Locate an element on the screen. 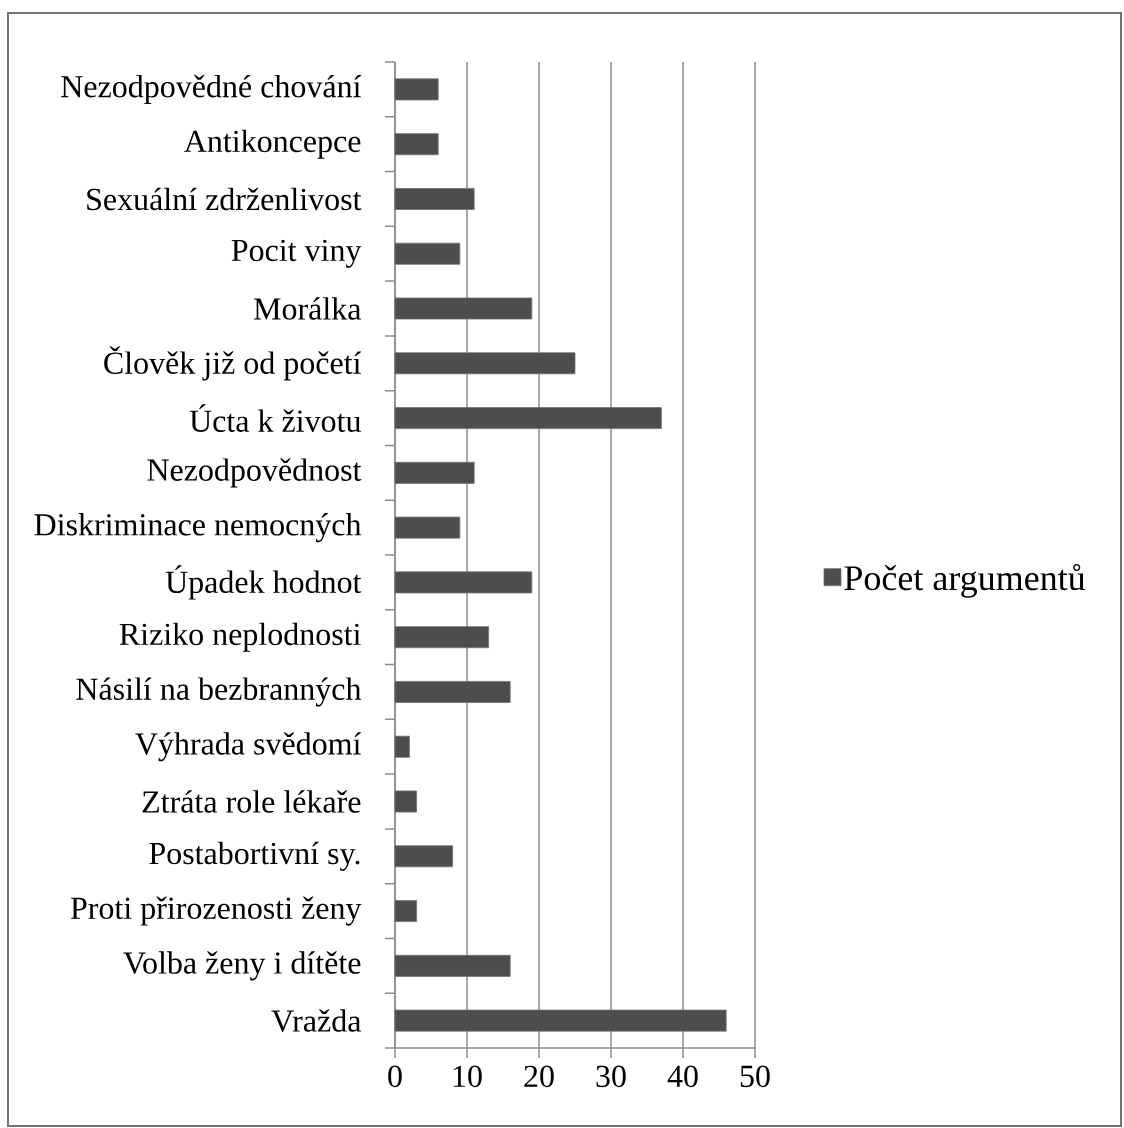 The image size is (1124, 1128). legend-label: Počet argumentů is located at coordinates (965, 580).